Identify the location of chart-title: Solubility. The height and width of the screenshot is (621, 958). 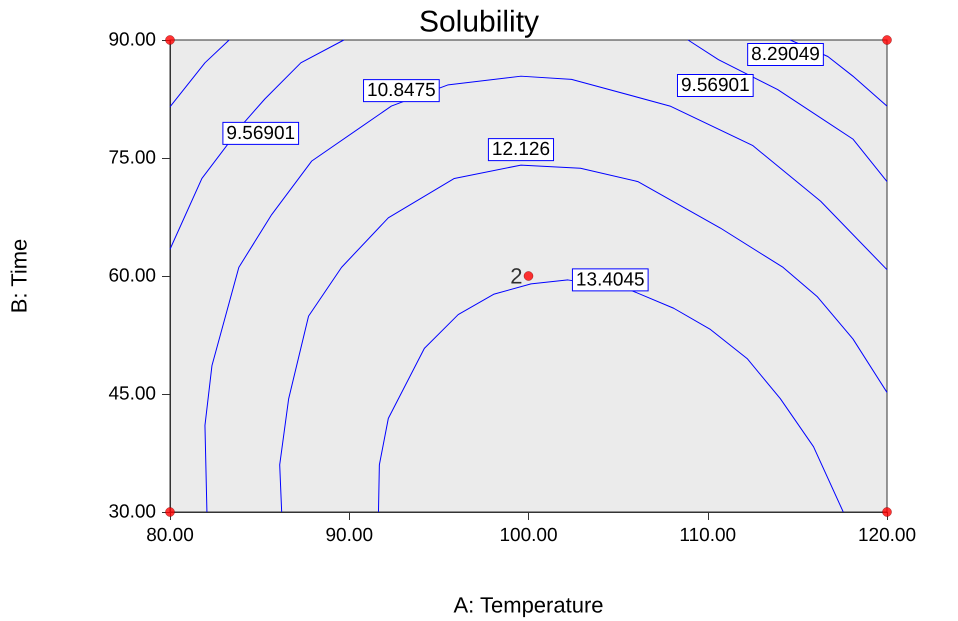
(479, 22).